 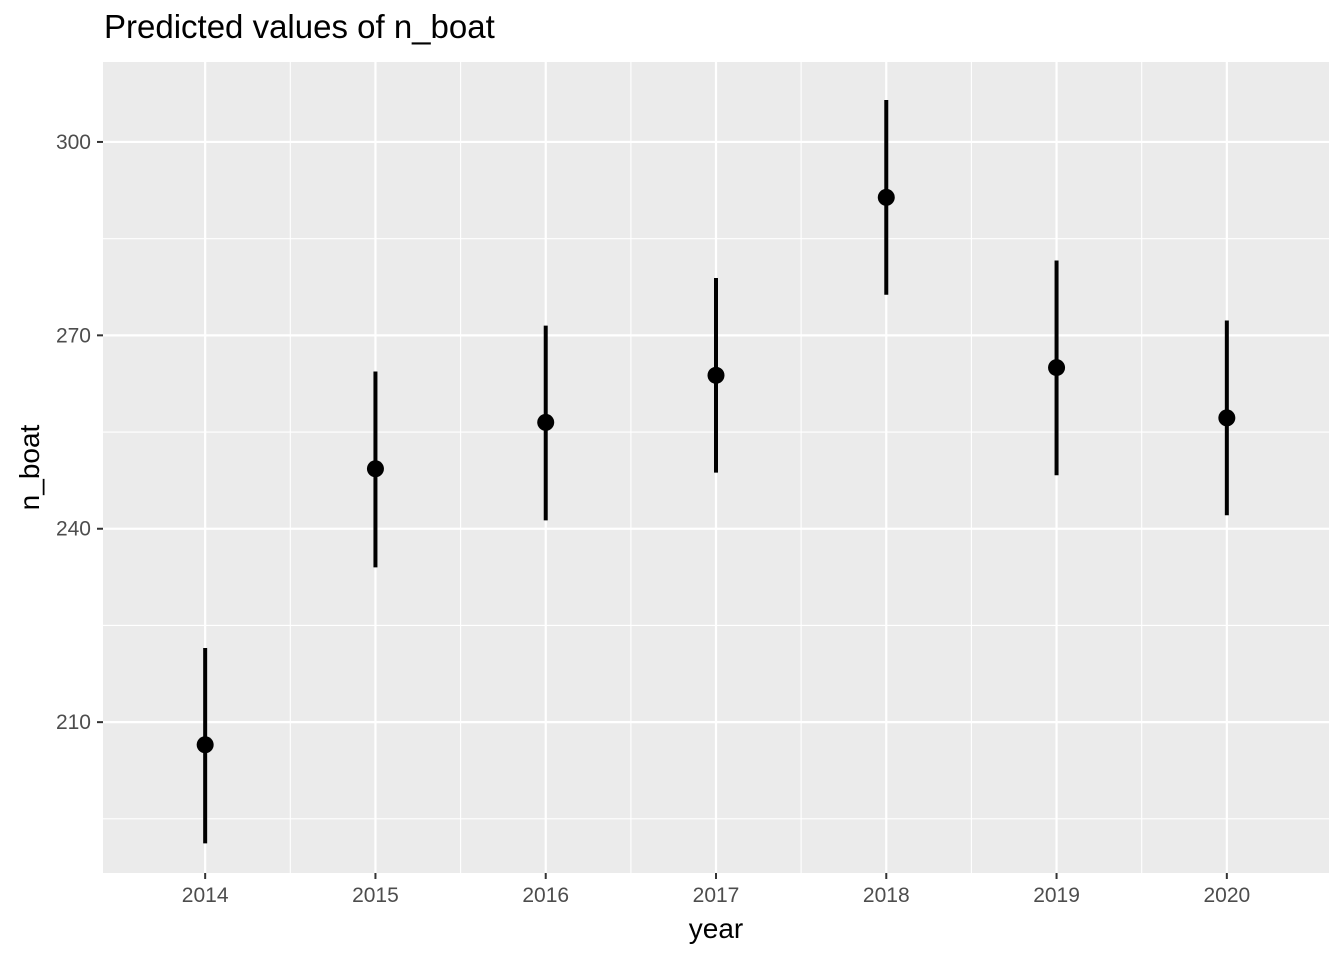 What do you see at coordinates (716, 895) in the screenshot?
I see `x-tick-label: 2017` at bounding box center [716, 895].